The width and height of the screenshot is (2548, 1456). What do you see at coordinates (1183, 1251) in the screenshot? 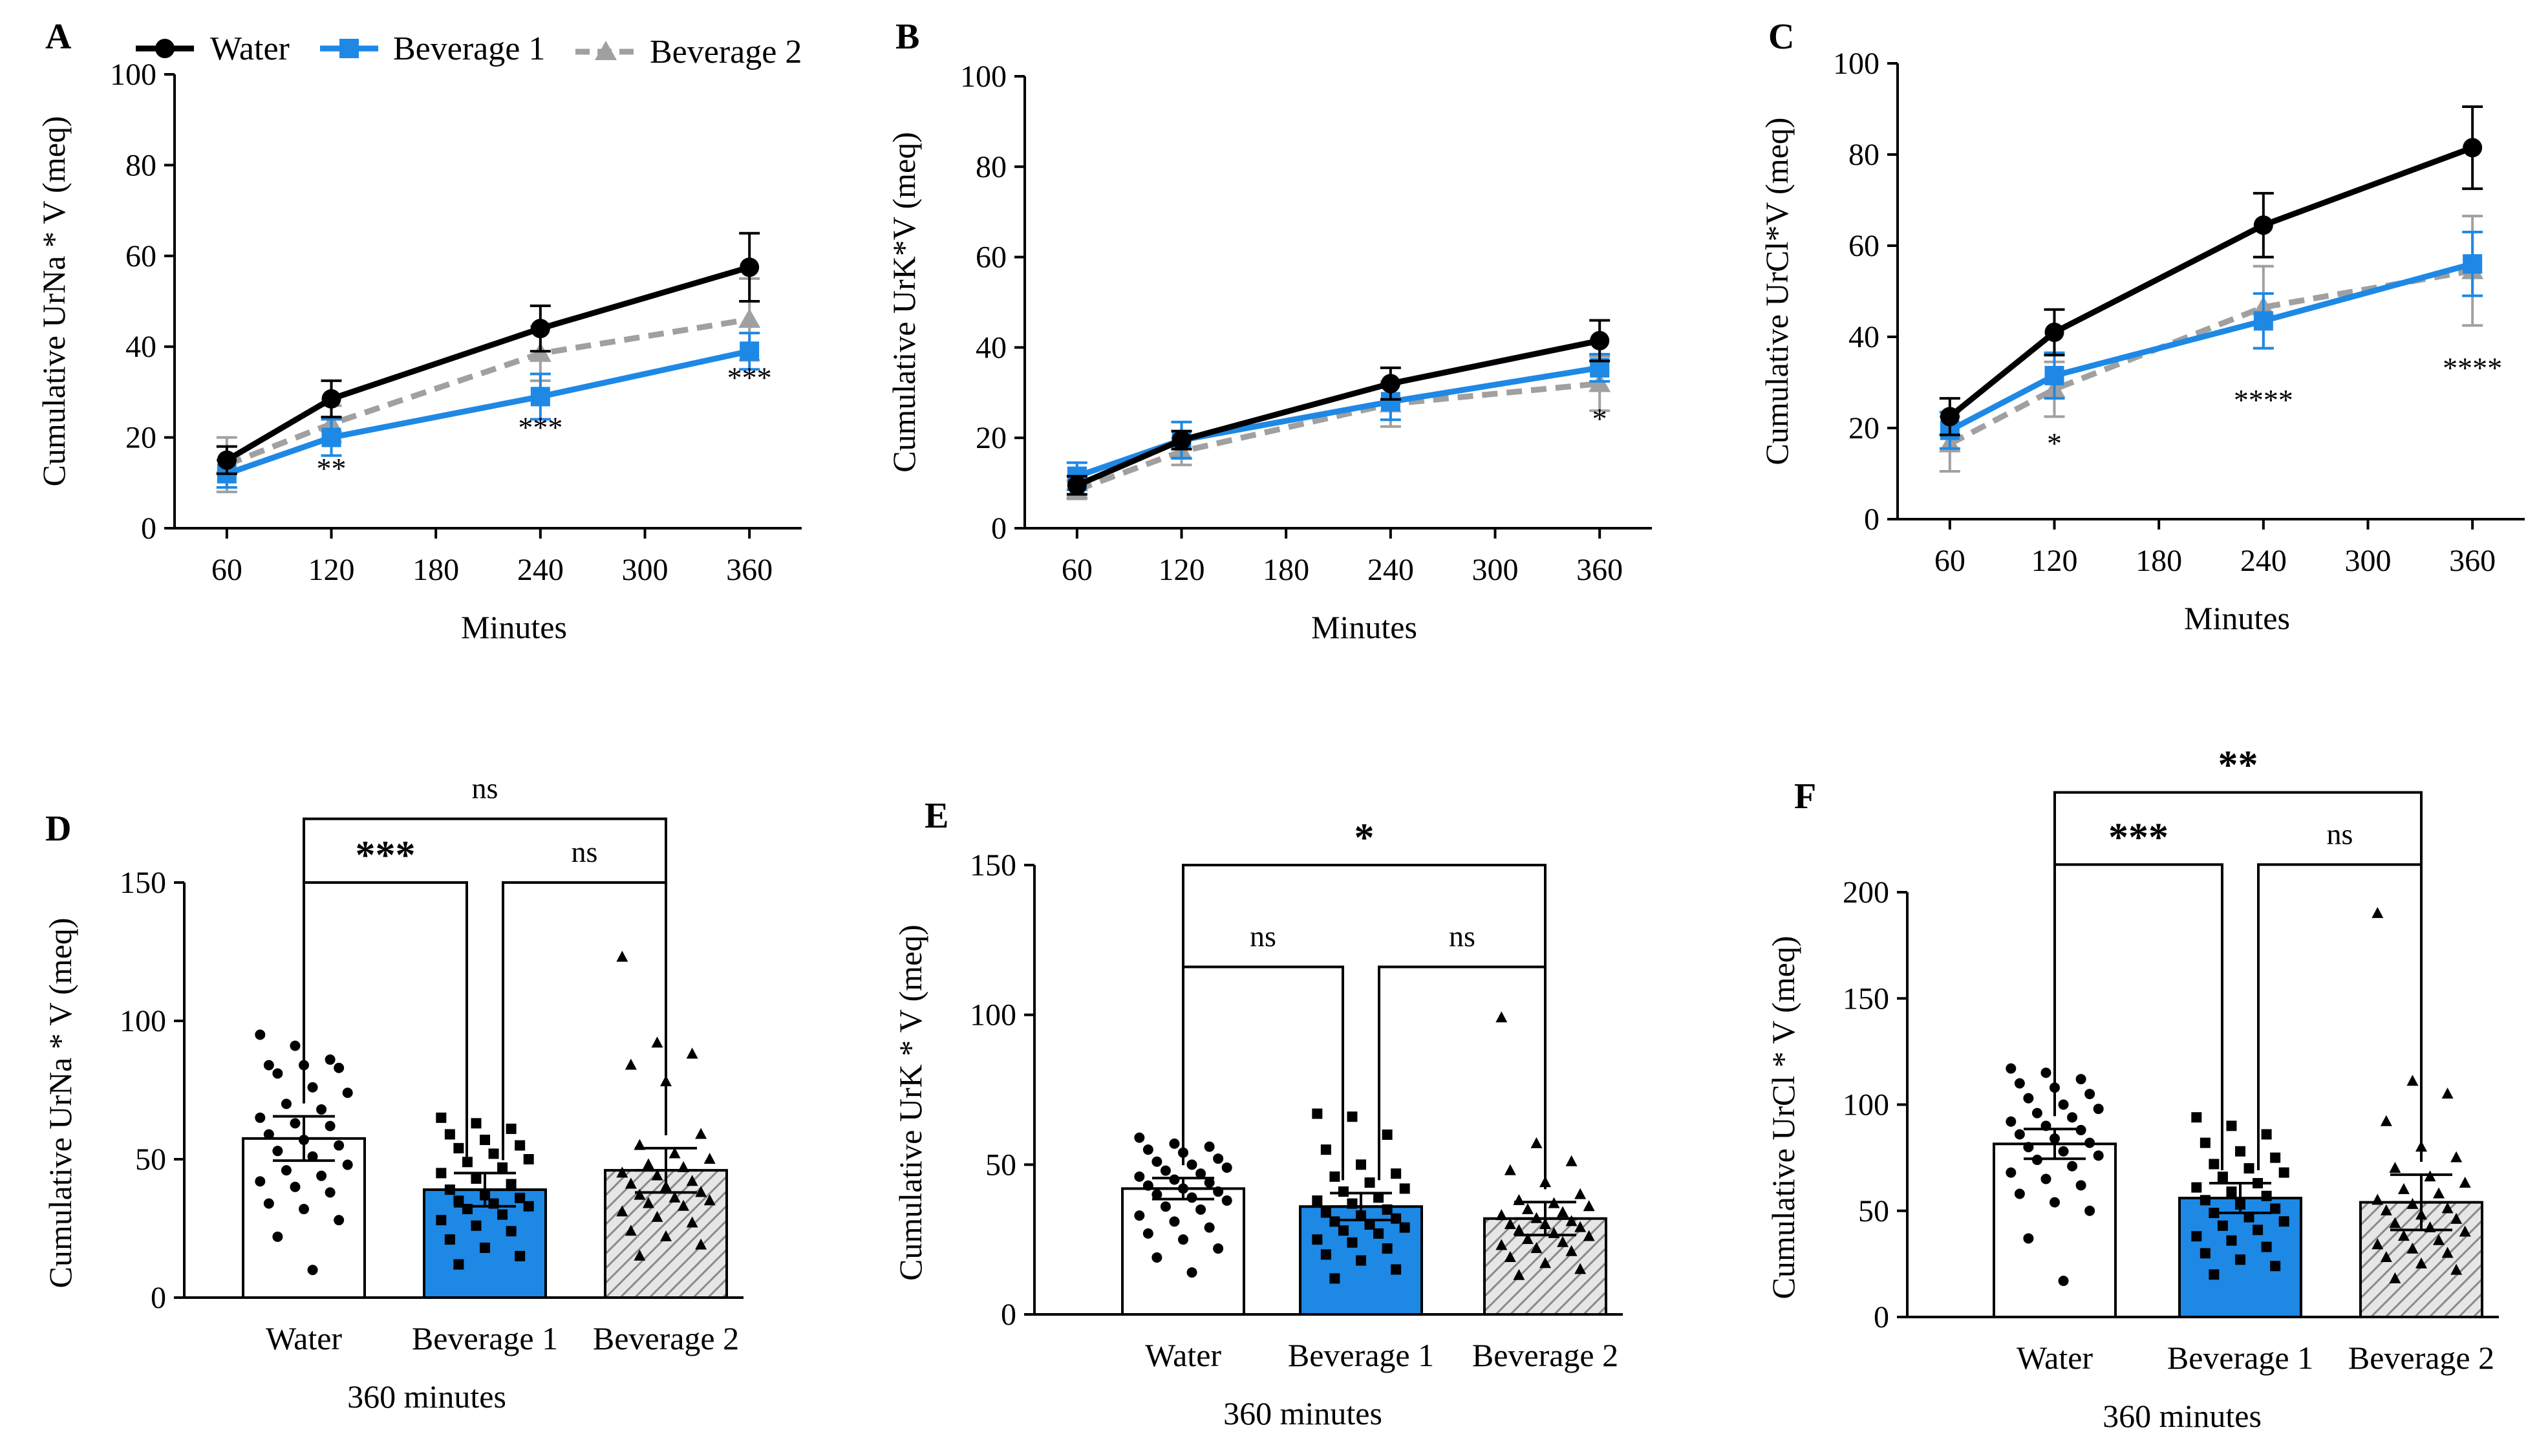
I see `bar-water` at bounding box center [1183, 1251].